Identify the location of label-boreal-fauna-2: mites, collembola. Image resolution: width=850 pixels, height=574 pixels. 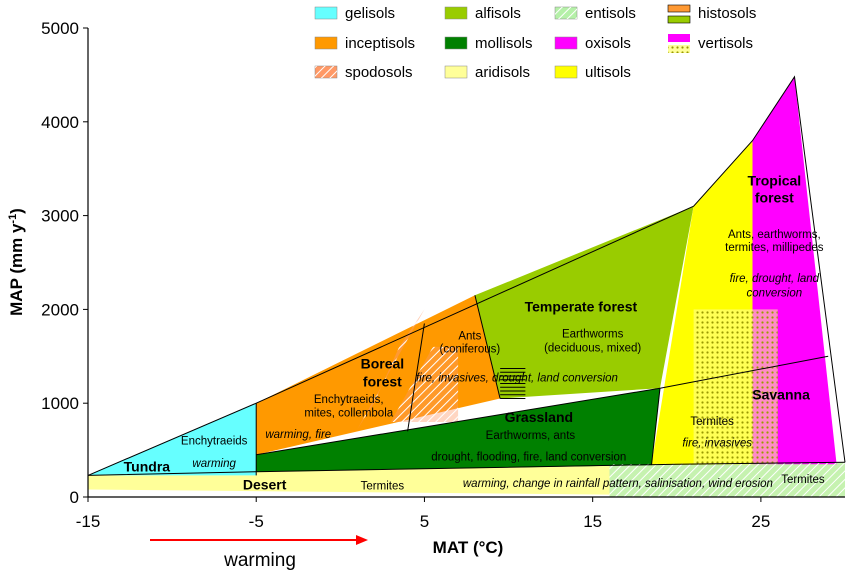
(348, 413).